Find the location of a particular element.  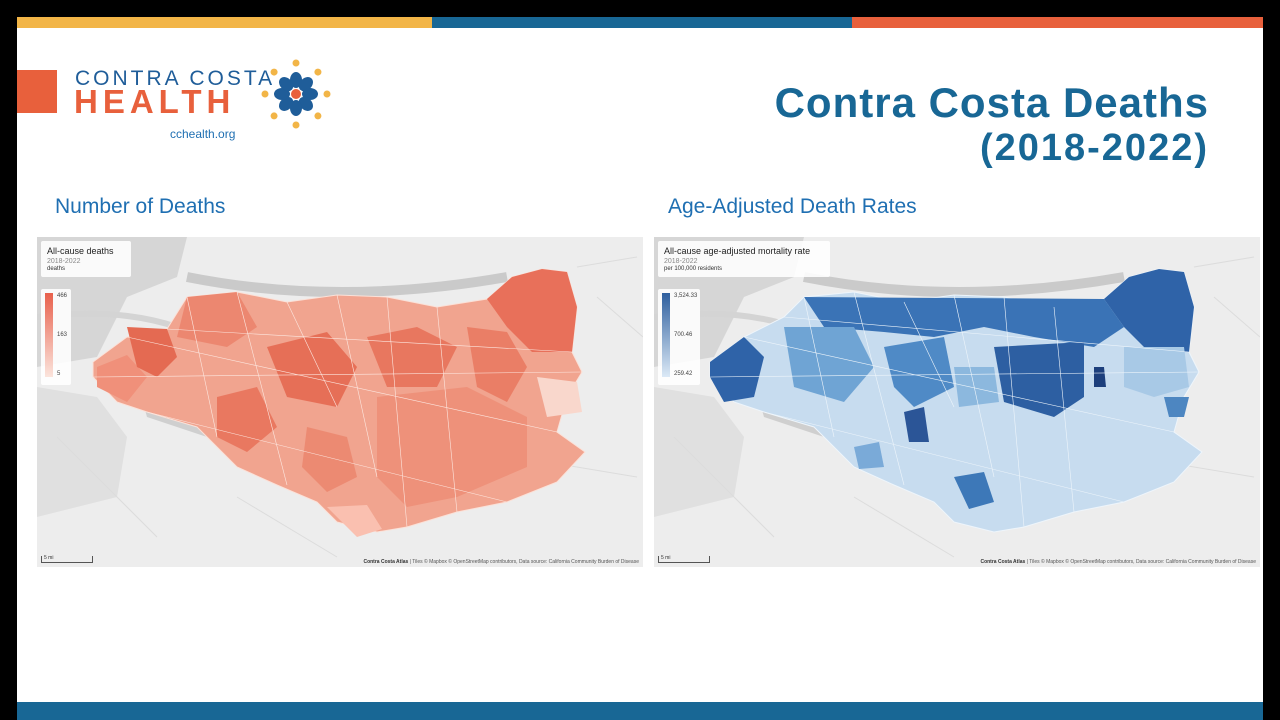

deaths-heading: Number of Deaths is located at coordinates (140, 206).